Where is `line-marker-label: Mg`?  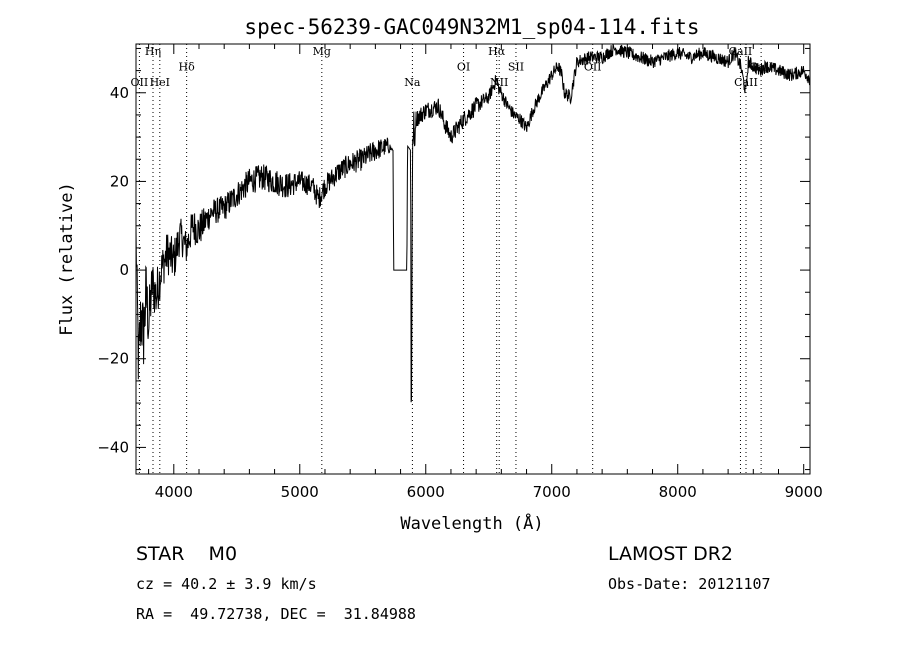
line-marker-label: Mg is located at coordinates (322, 51).